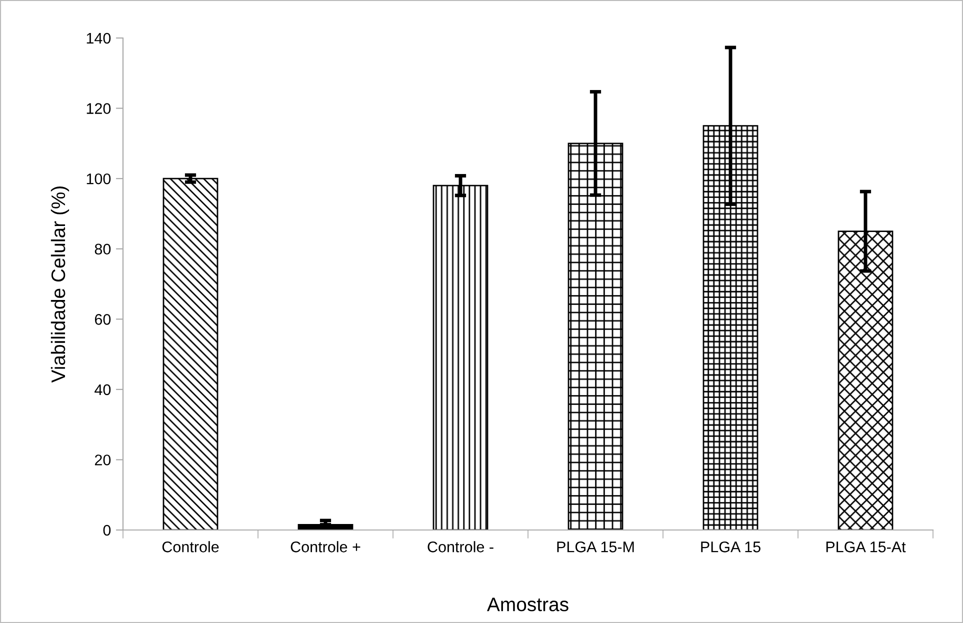 The width and height of the screenshot is (963, 623). I want to click on x-tick-label: Controle +, so click(325, 546).